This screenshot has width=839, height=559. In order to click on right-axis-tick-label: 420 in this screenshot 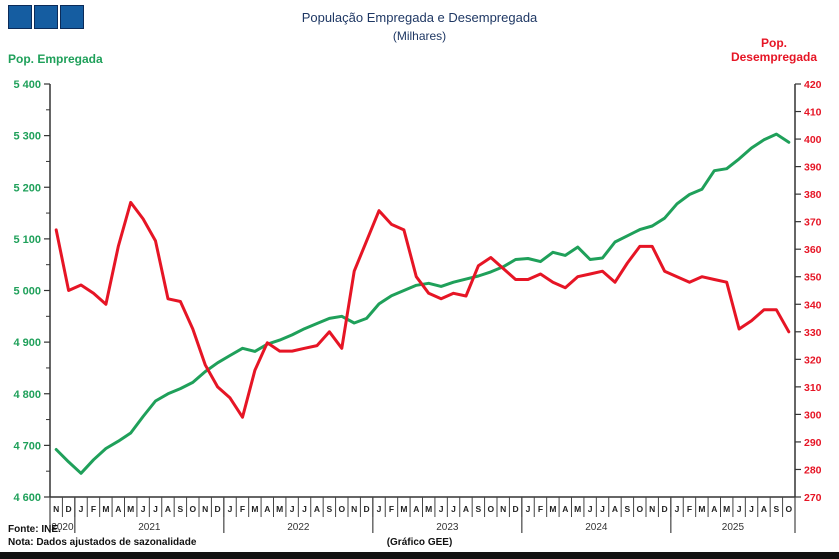, I will do `click(813, 85)`.